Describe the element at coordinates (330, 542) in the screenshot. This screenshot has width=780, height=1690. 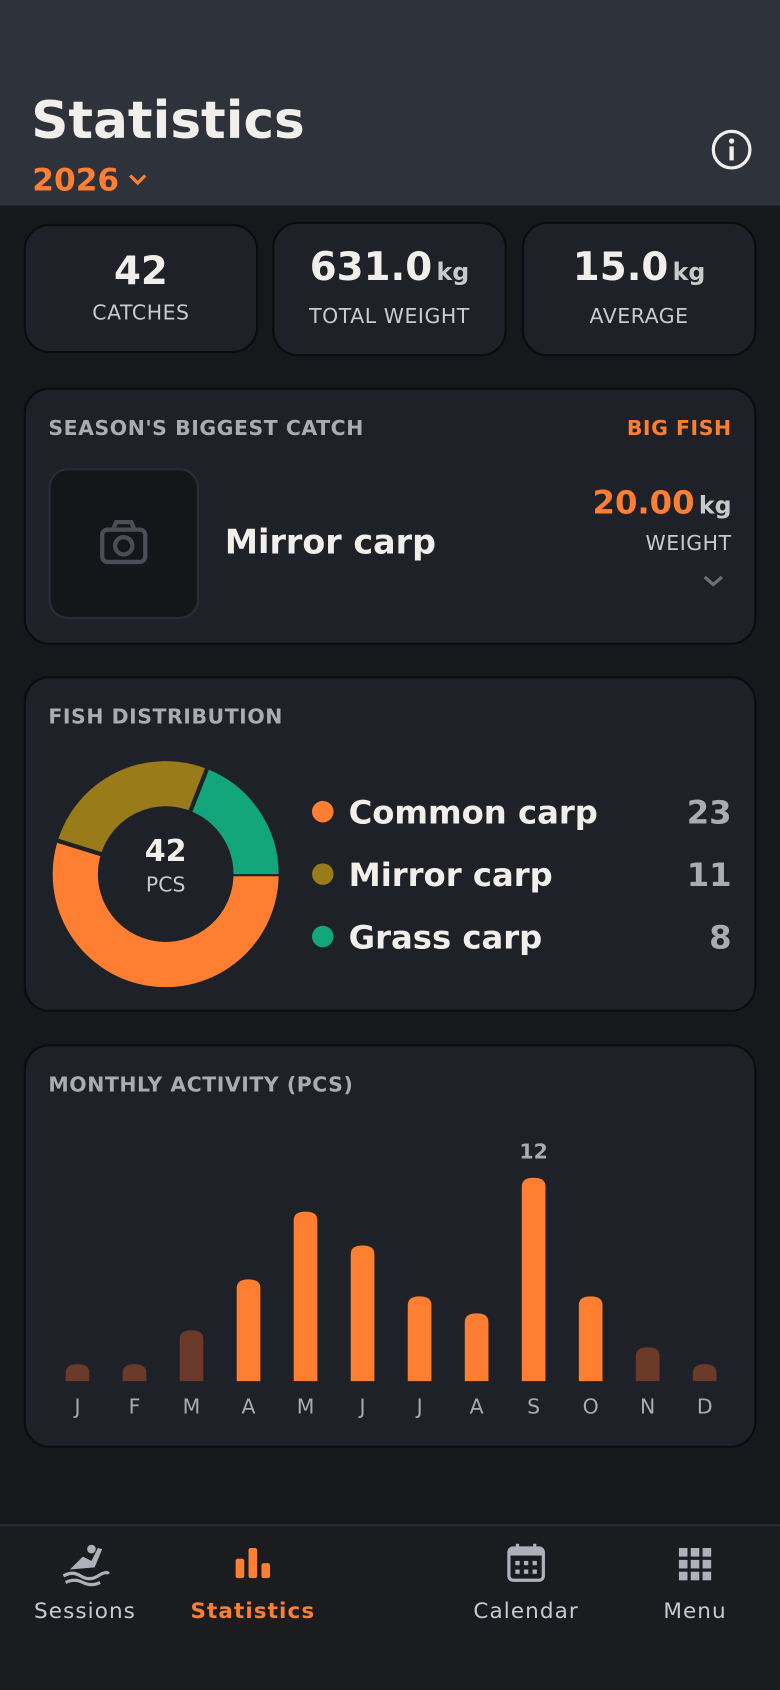
I see `fish-name: Mirror carp` at that location.